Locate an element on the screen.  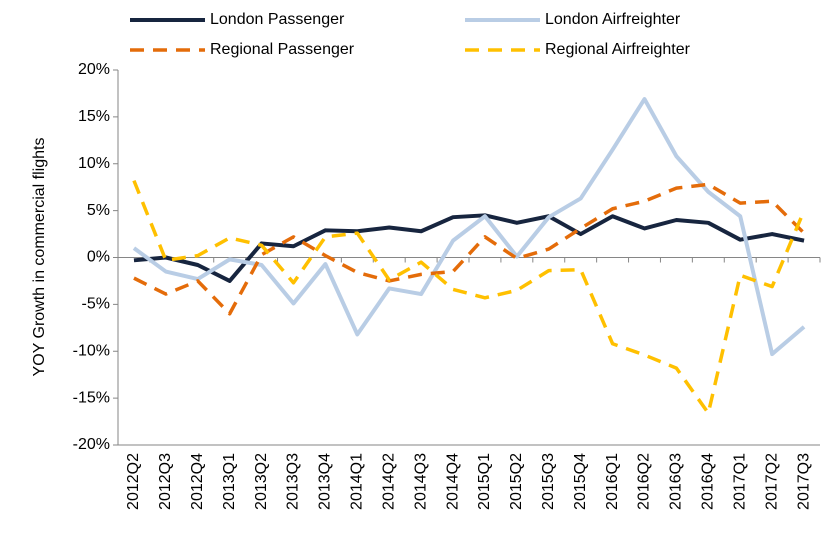
x-tick-label: 2016Q4 is located at coordinates (708, 481).